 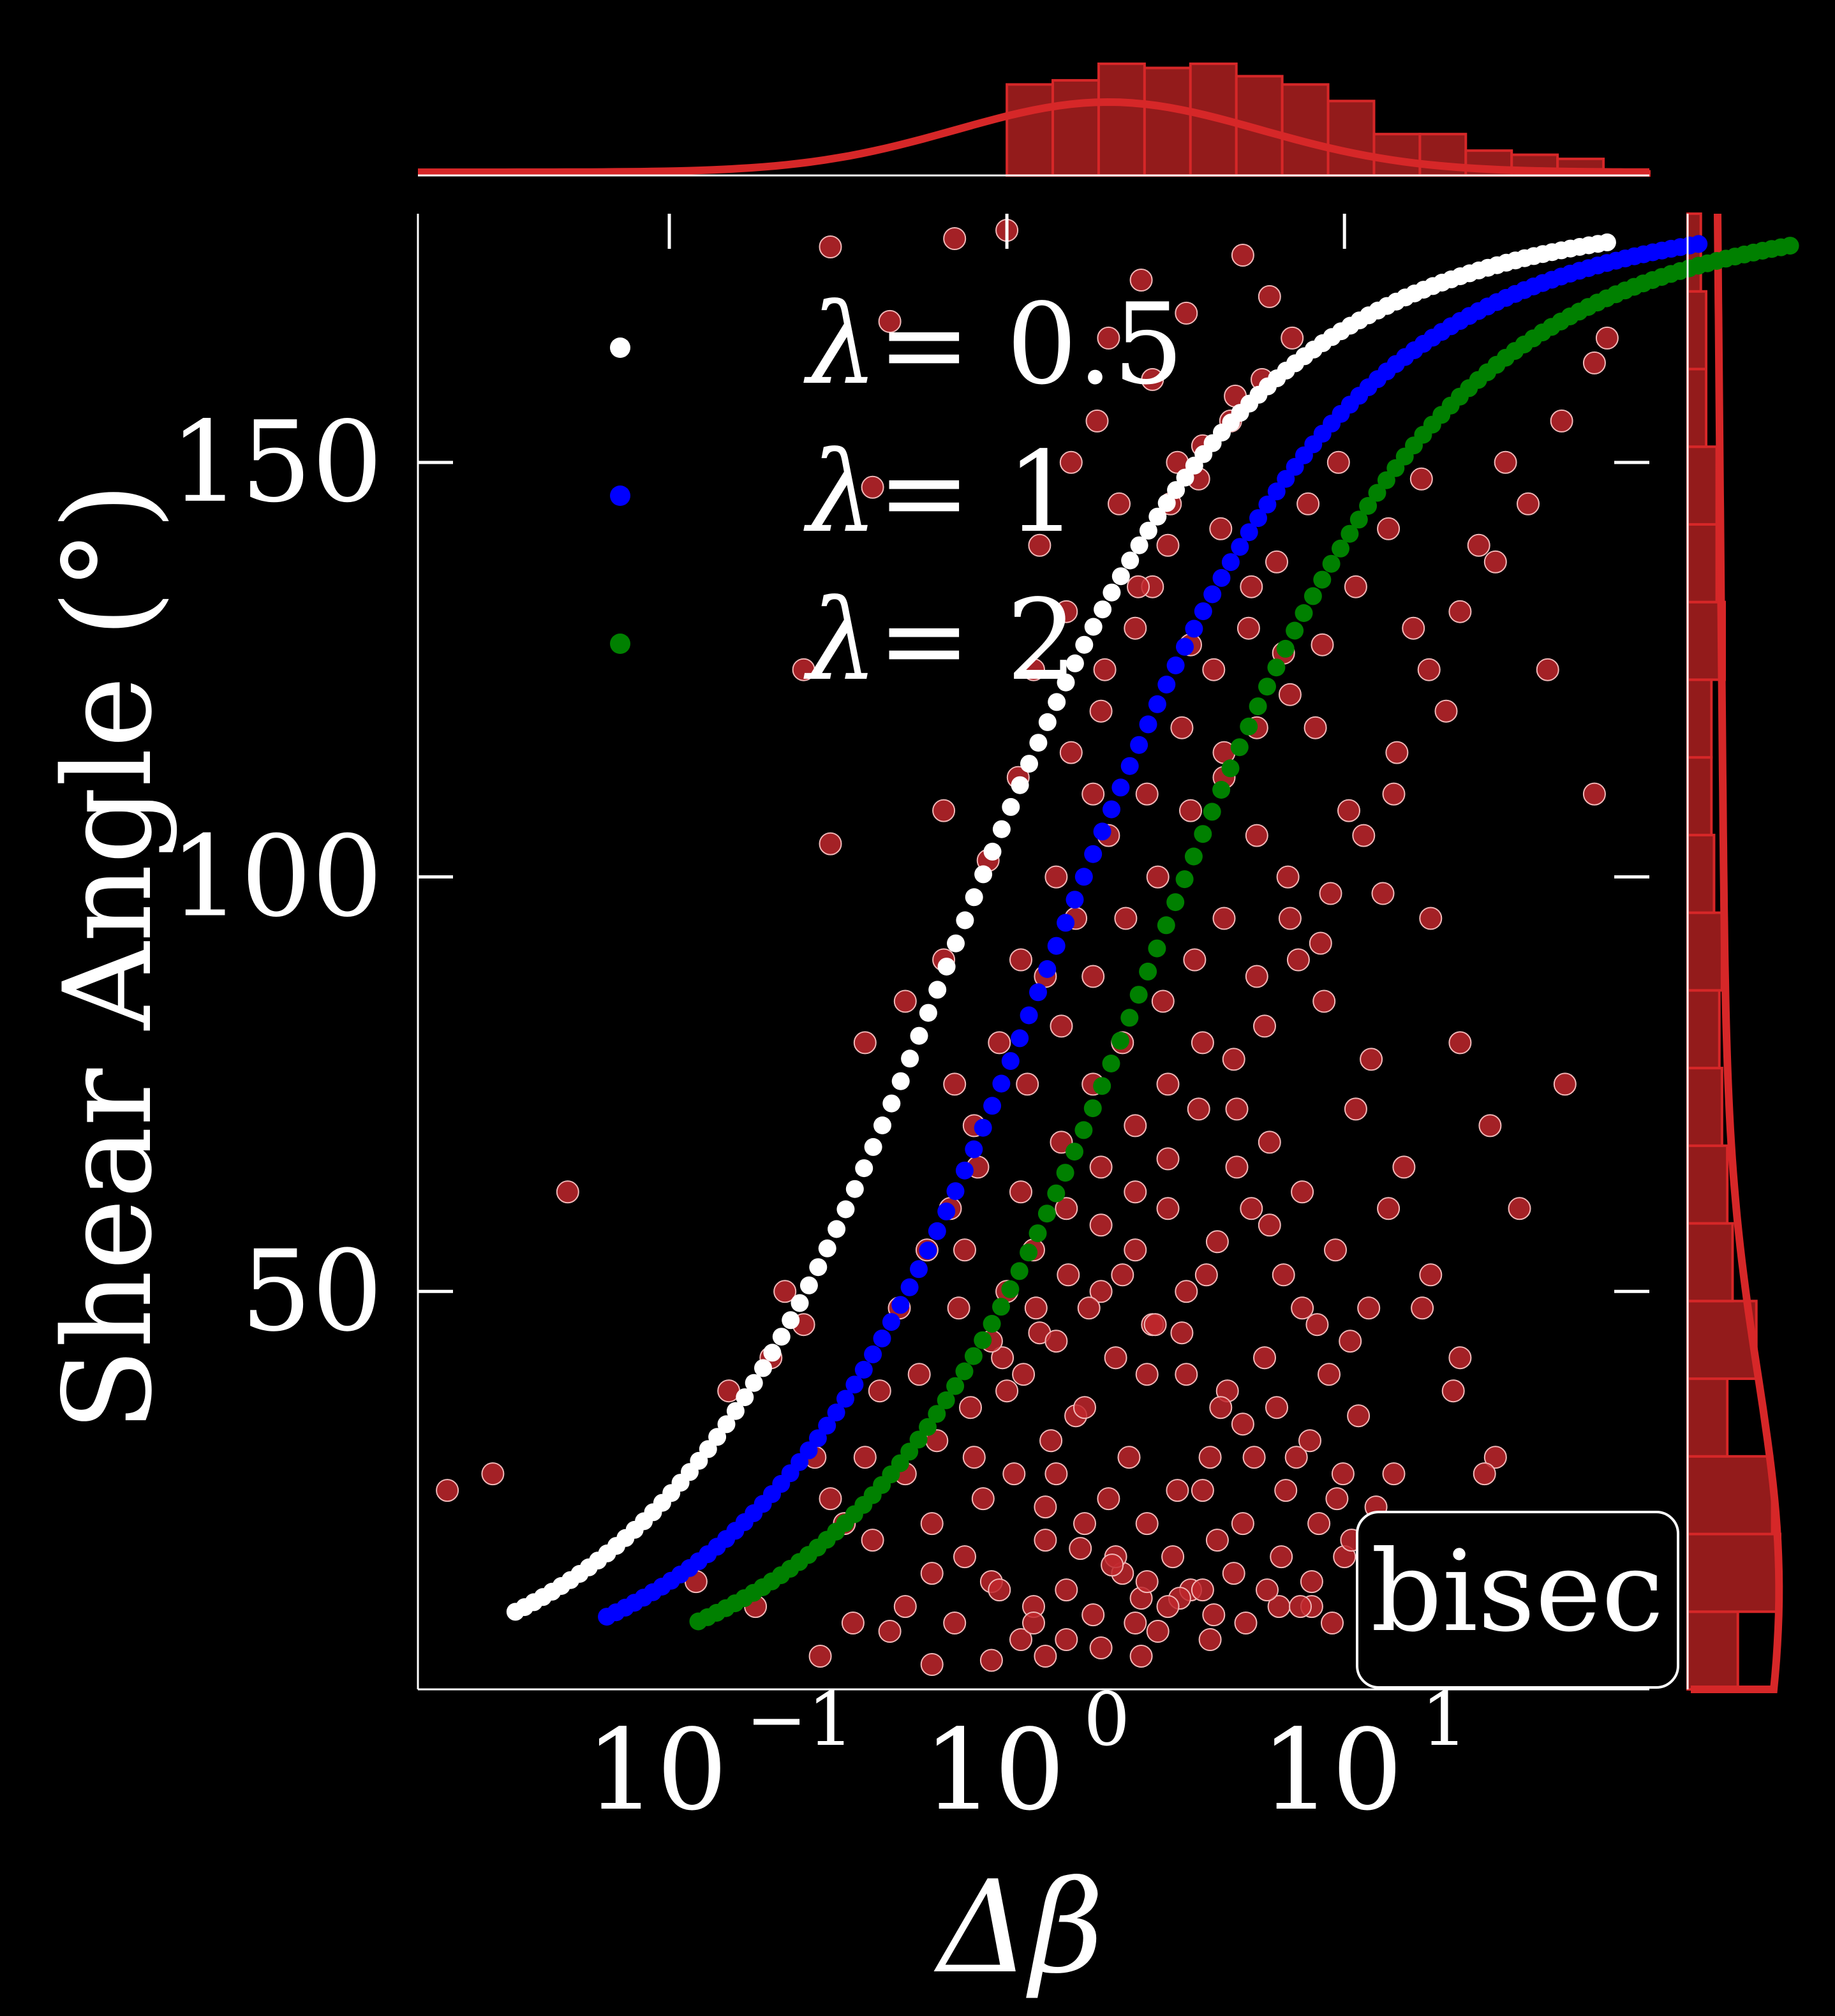 What do you see at coordinates (1737, 953) in the screenshot?
I see `right-density-curve` at bounding box center [1737, 953].